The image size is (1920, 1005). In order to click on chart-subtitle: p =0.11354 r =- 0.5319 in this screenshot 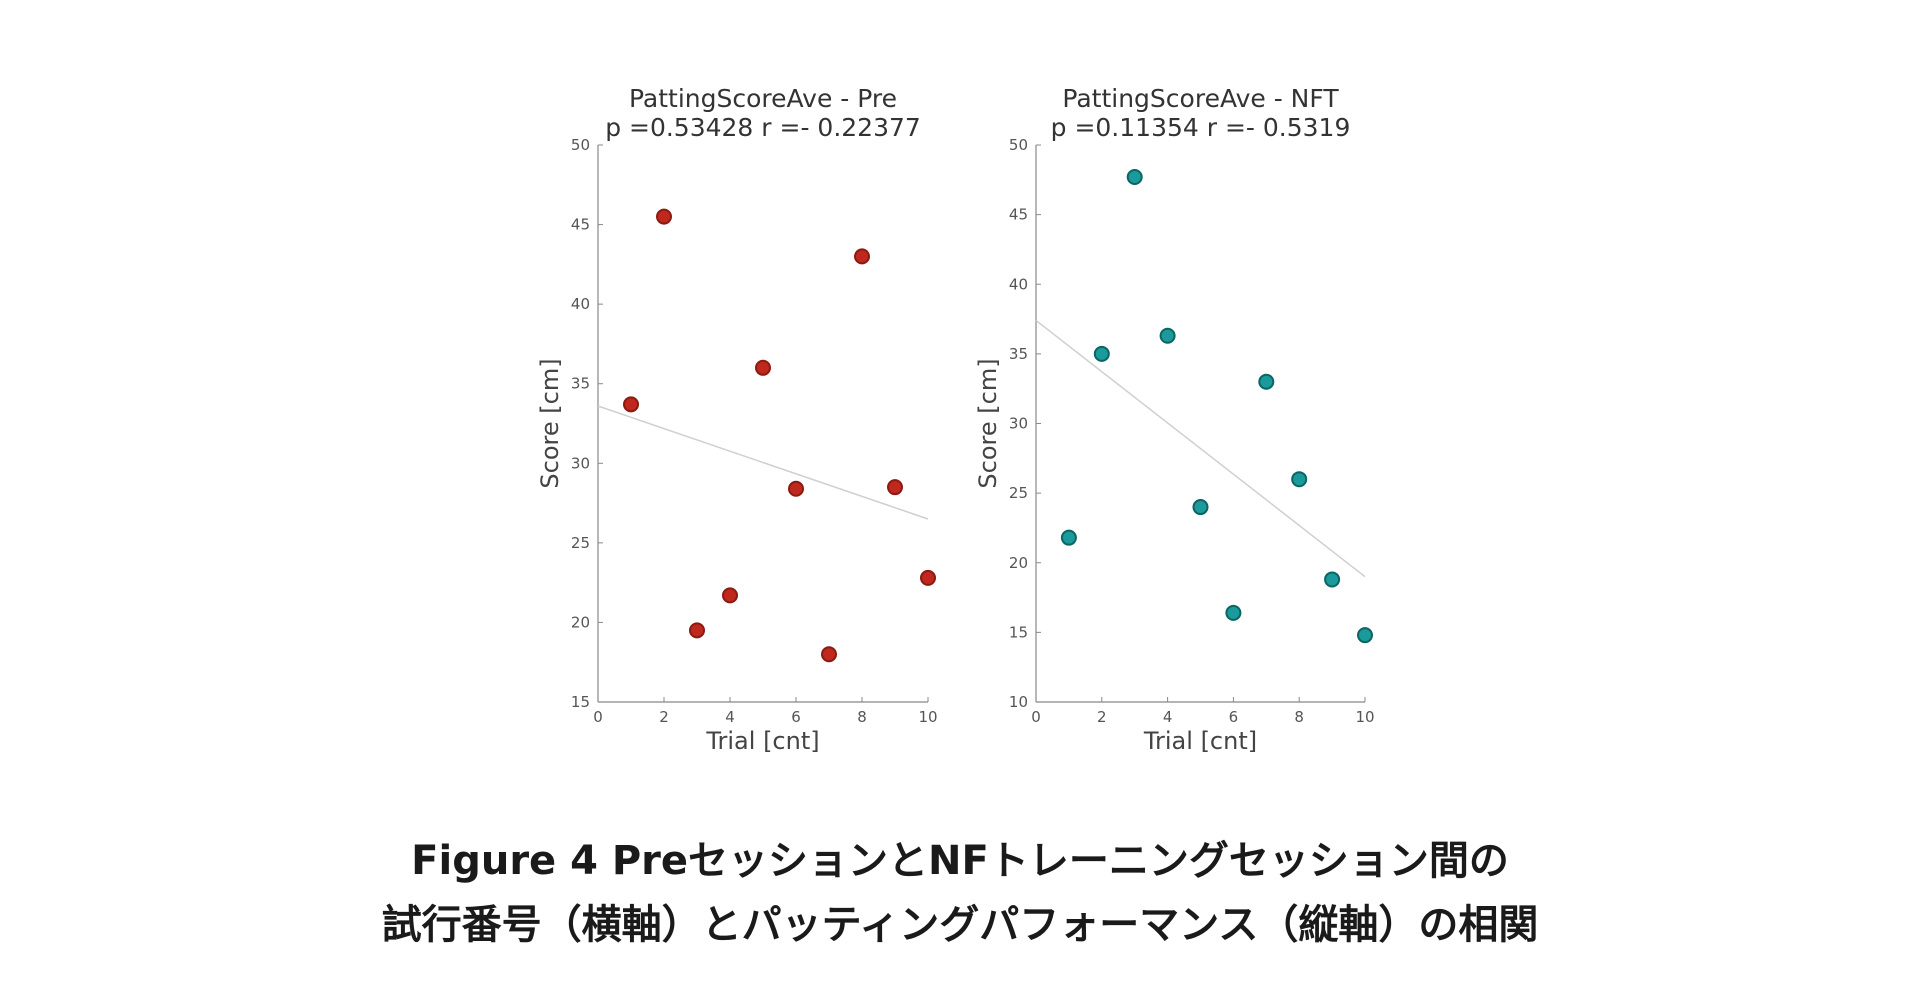, I will do `click(1201, 127)`.